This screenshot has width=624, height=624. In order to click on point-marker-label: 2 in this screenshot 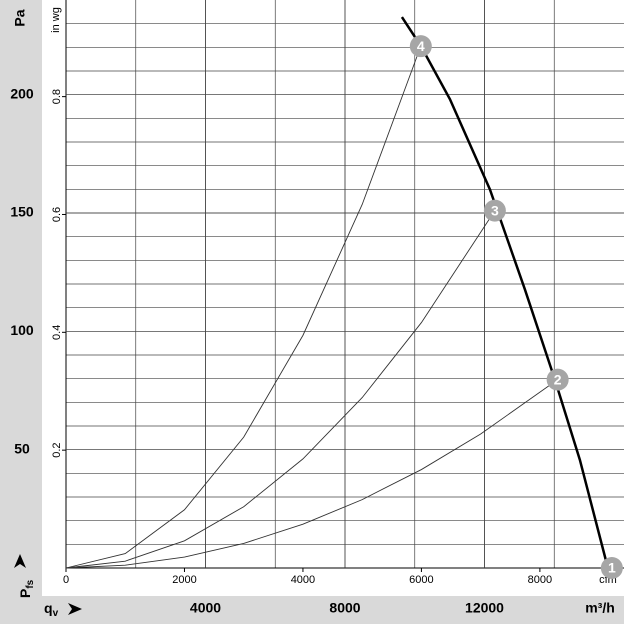, I will do `click(558, 379)`.